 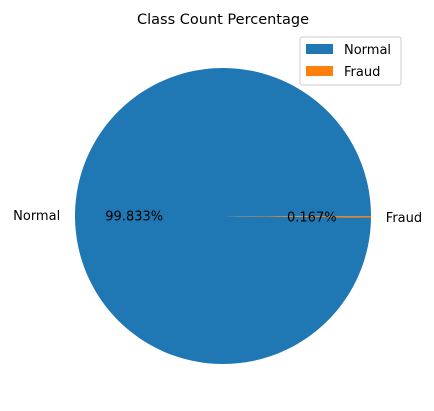 What do you see at coordinates (217, 217) in the screenshot?
I see `pie-labels: Normal 99.833% Fraud 0.167%` at bounding box center [217, 217].